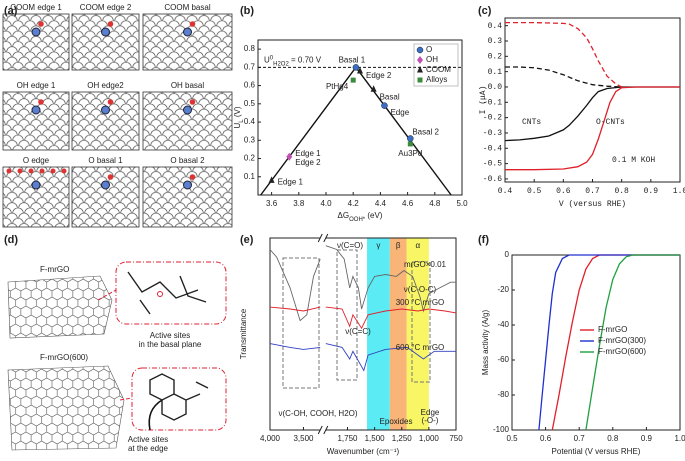  What do you see at coordinates (633, 160) in the screenshot?
I see `annotation: 0.1 M KOH` at bounding box center [633, 160].